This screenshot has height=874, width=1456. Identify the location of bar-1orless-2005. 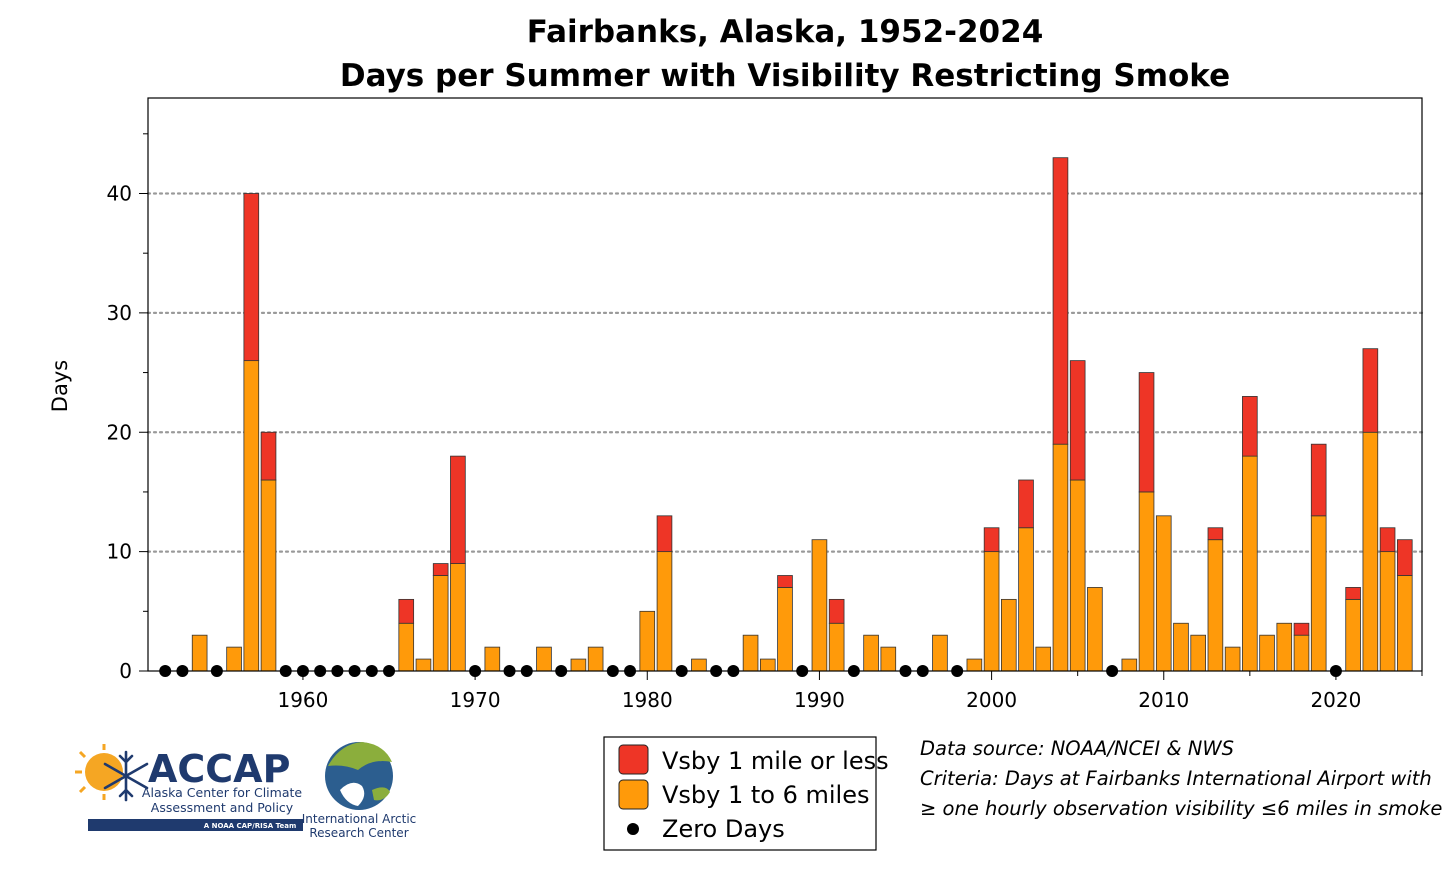
(1077, 420).